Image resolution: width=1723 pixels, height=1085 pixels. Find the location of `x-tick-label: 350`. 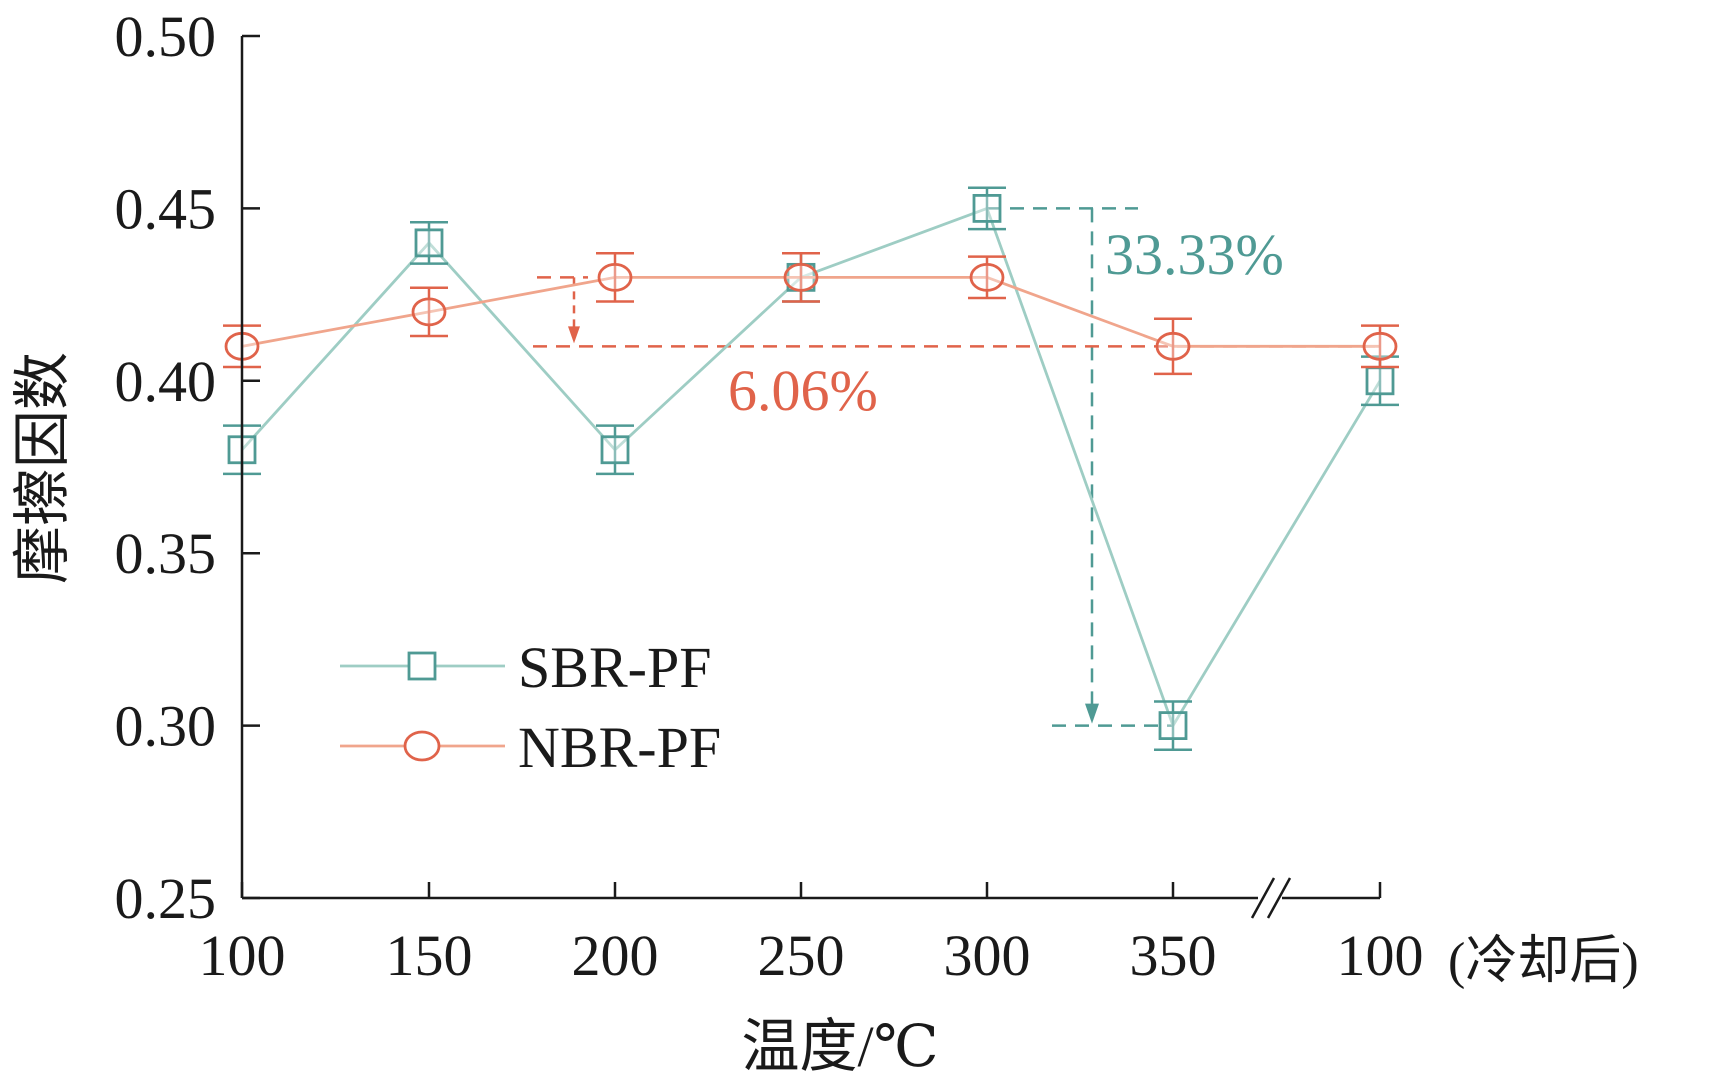

x-tick-label: 350 is located at coordinates (1173, 955).